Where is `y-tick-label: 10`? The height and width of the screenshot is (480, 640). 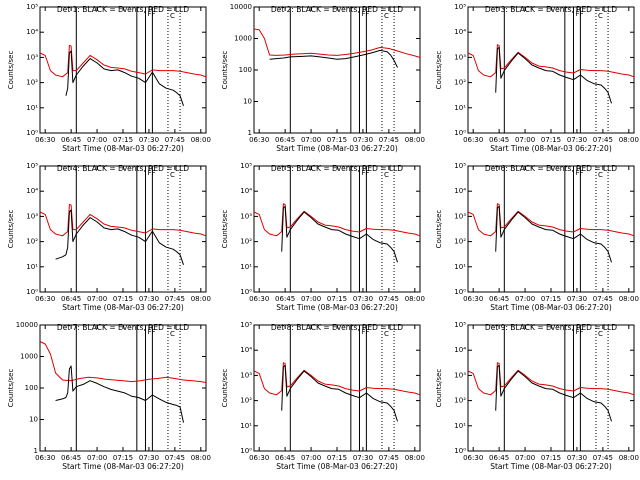 y-tick-label: 10 is located at coordinates (33, 420).